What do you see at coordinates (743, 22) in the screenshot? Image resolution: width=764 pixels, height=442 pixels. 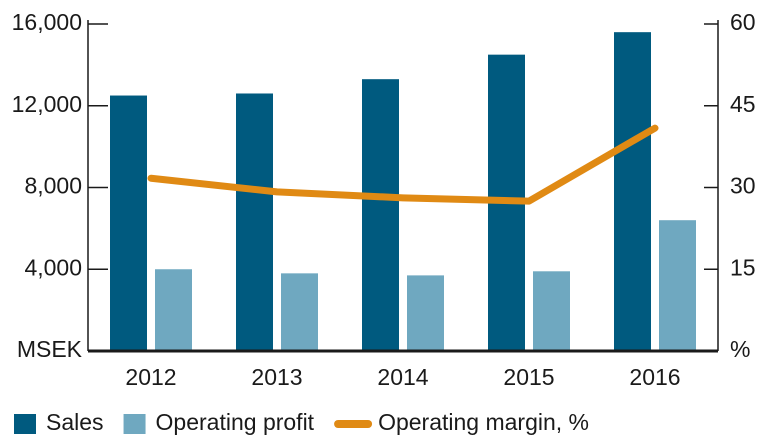 I see `y2-tick-label: 60` at bounding box center [743, 22].